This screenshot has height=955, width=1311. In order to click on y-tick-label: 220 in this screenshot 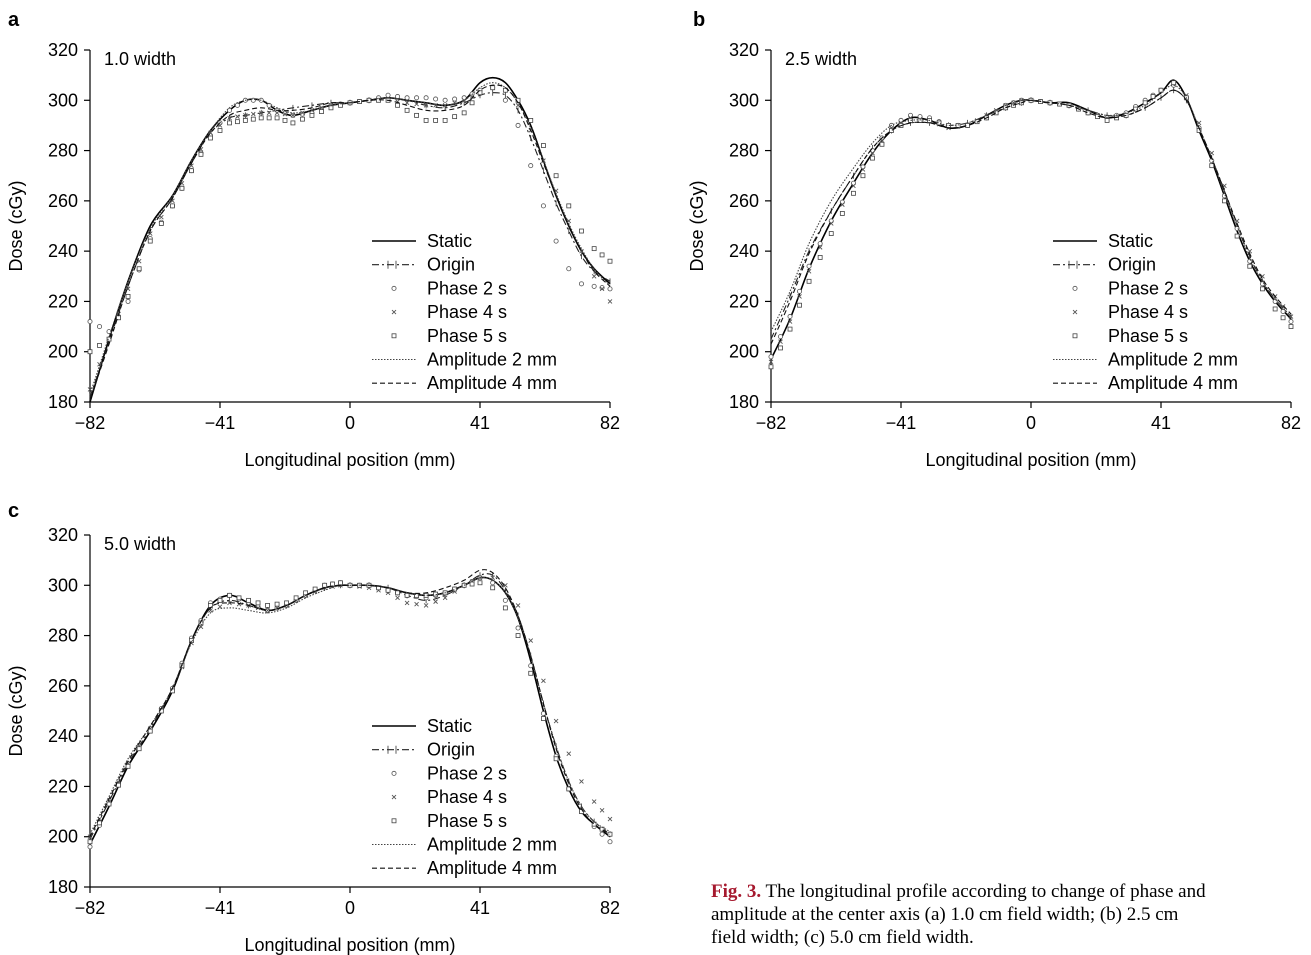, I will do `click(744, 301)`.